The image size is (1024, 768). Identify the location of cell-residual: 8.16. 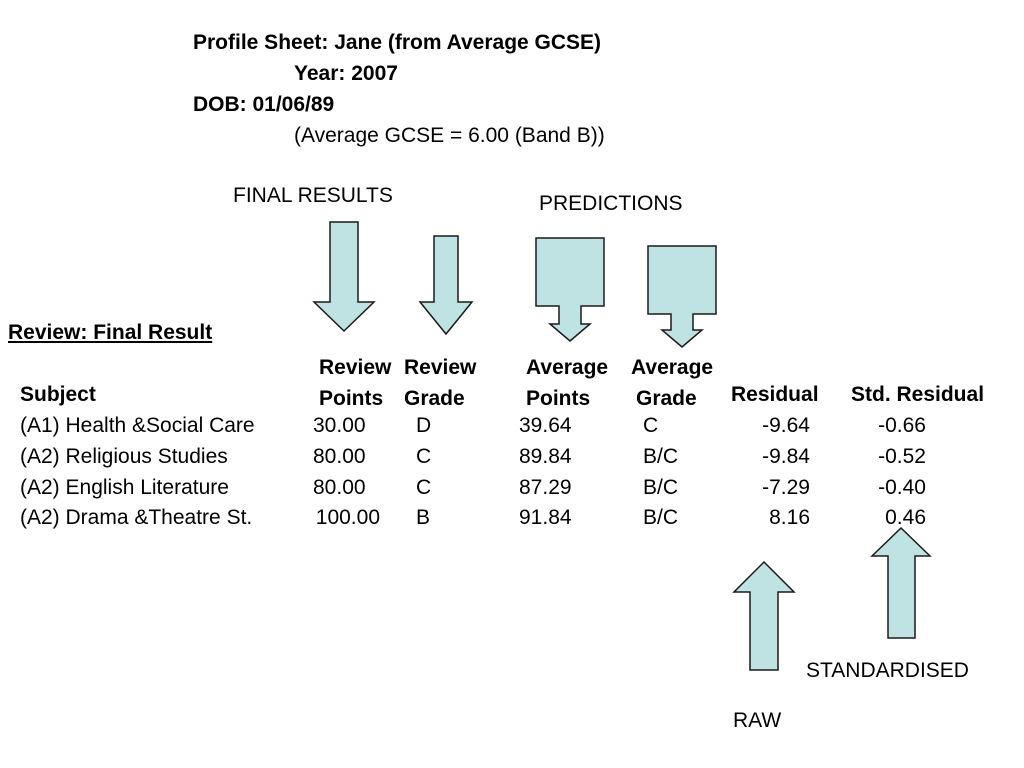
(789, 517).